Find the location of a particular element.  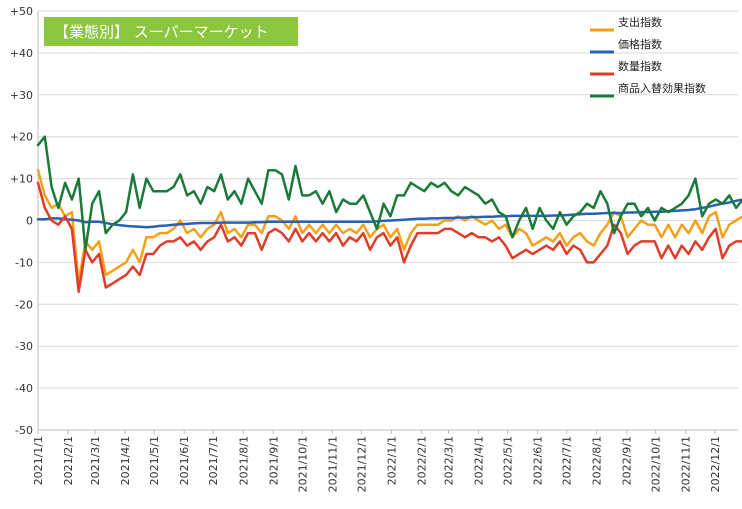

x-tick-label: 2022/11/1 is located at coordinates (686, 464).